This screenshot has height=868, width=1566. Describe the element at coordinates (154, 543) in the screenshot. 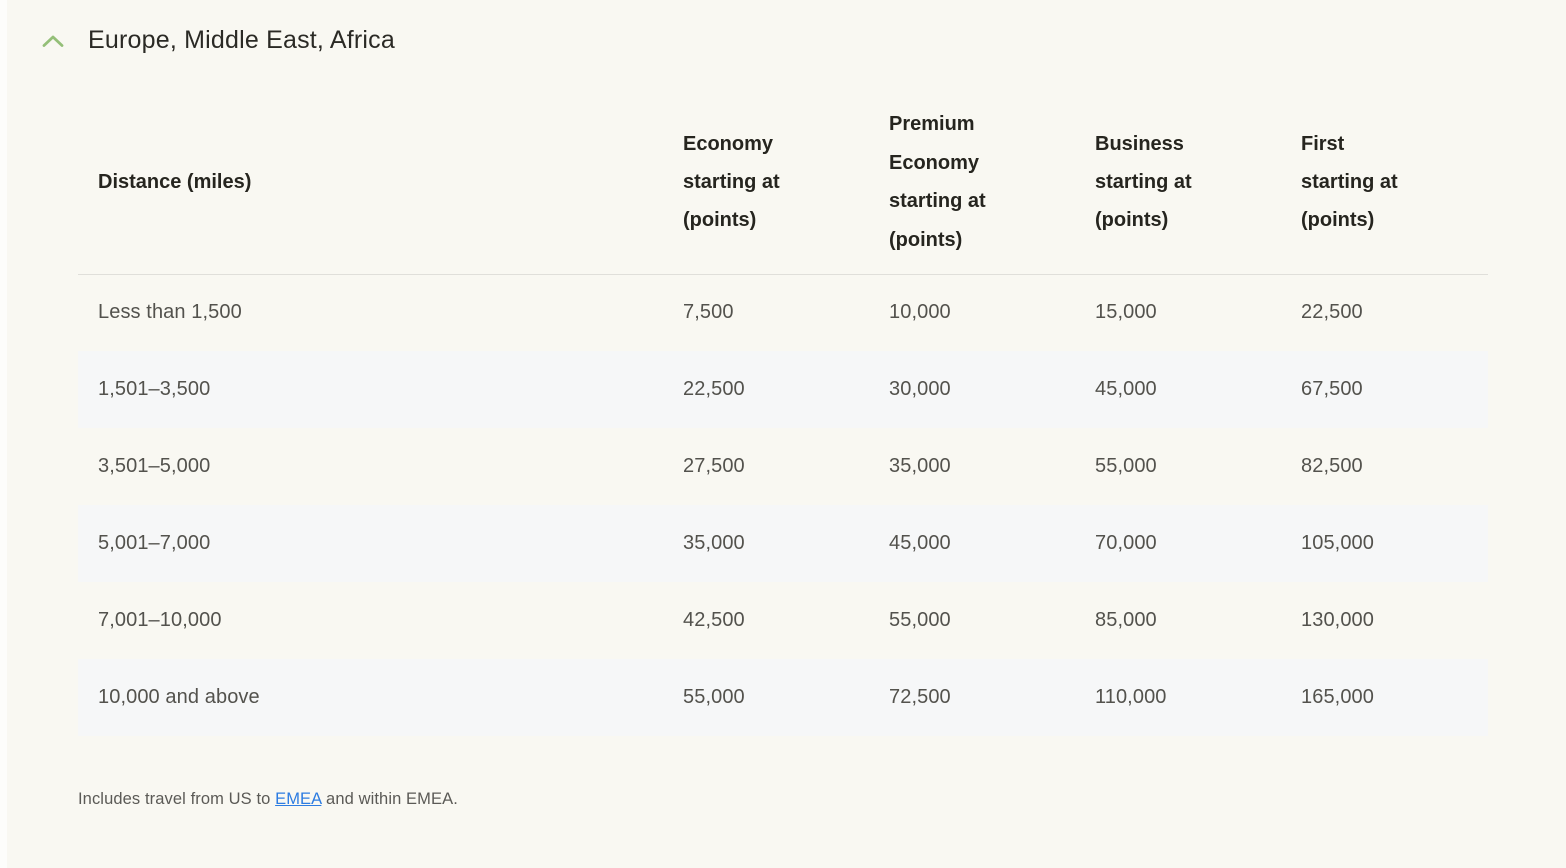

I see `cell-distance: 5,001–7,000` at that location.